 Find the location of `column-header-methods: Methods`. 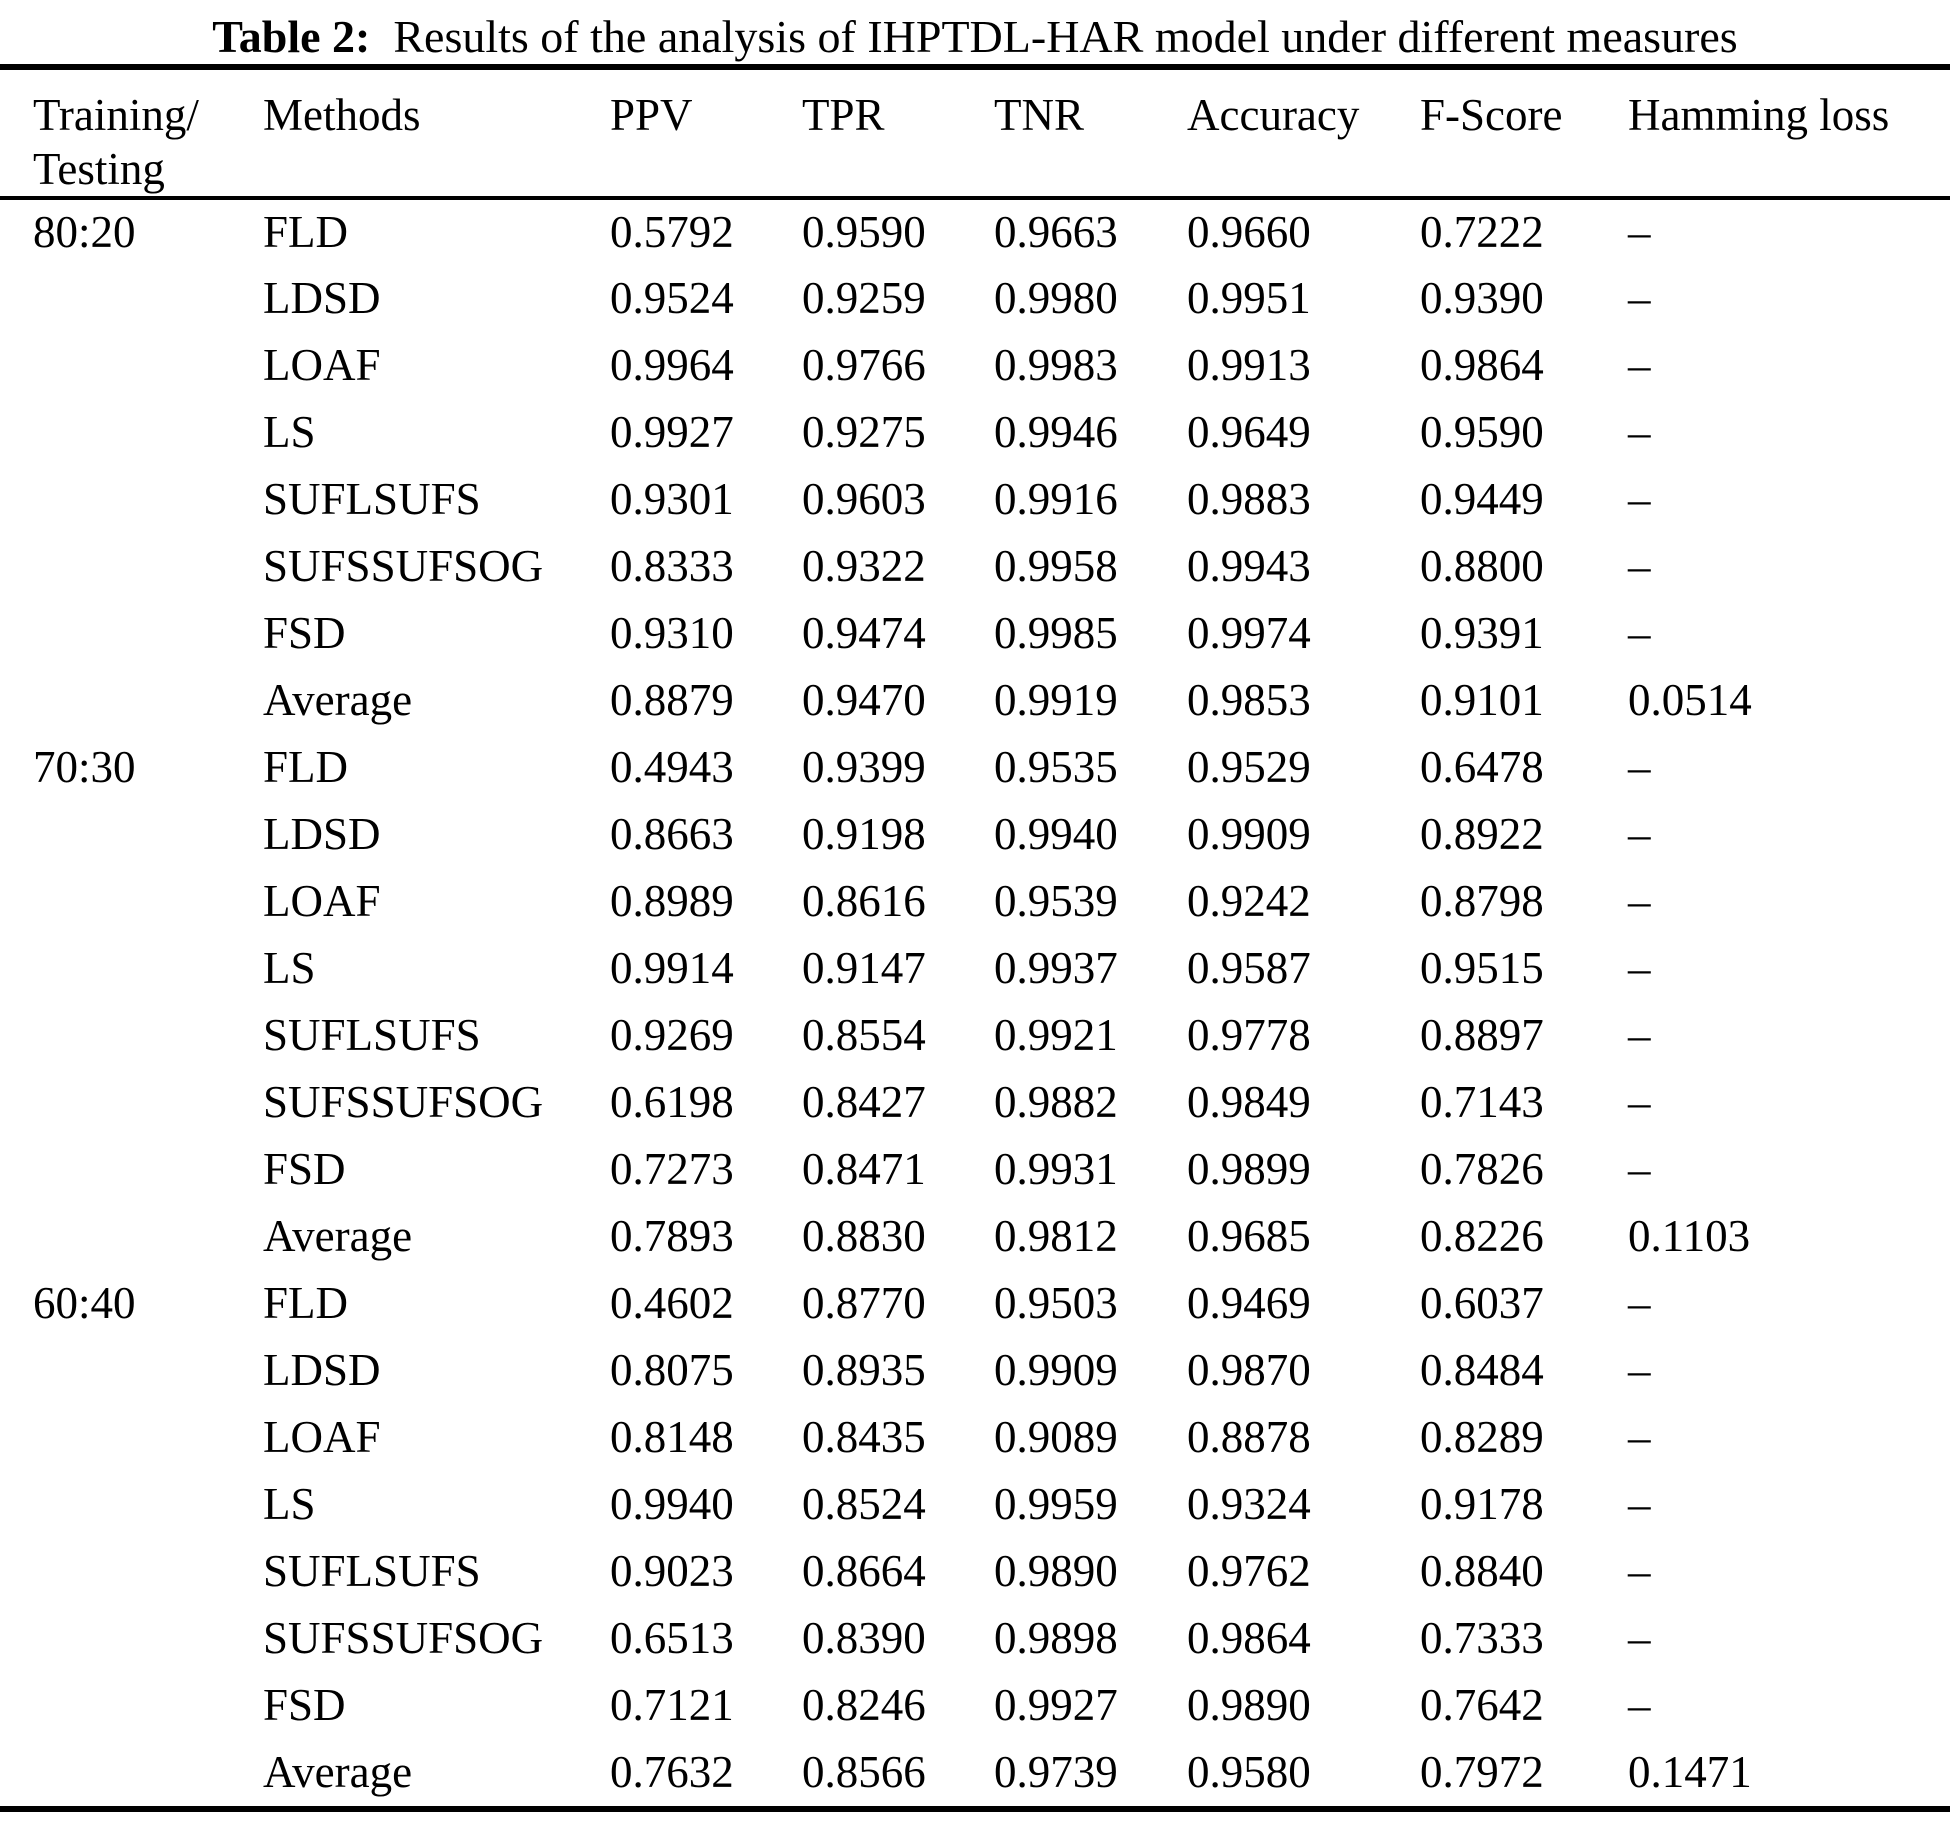

column-header-methods: Methods is located at coordinates (436, 135).